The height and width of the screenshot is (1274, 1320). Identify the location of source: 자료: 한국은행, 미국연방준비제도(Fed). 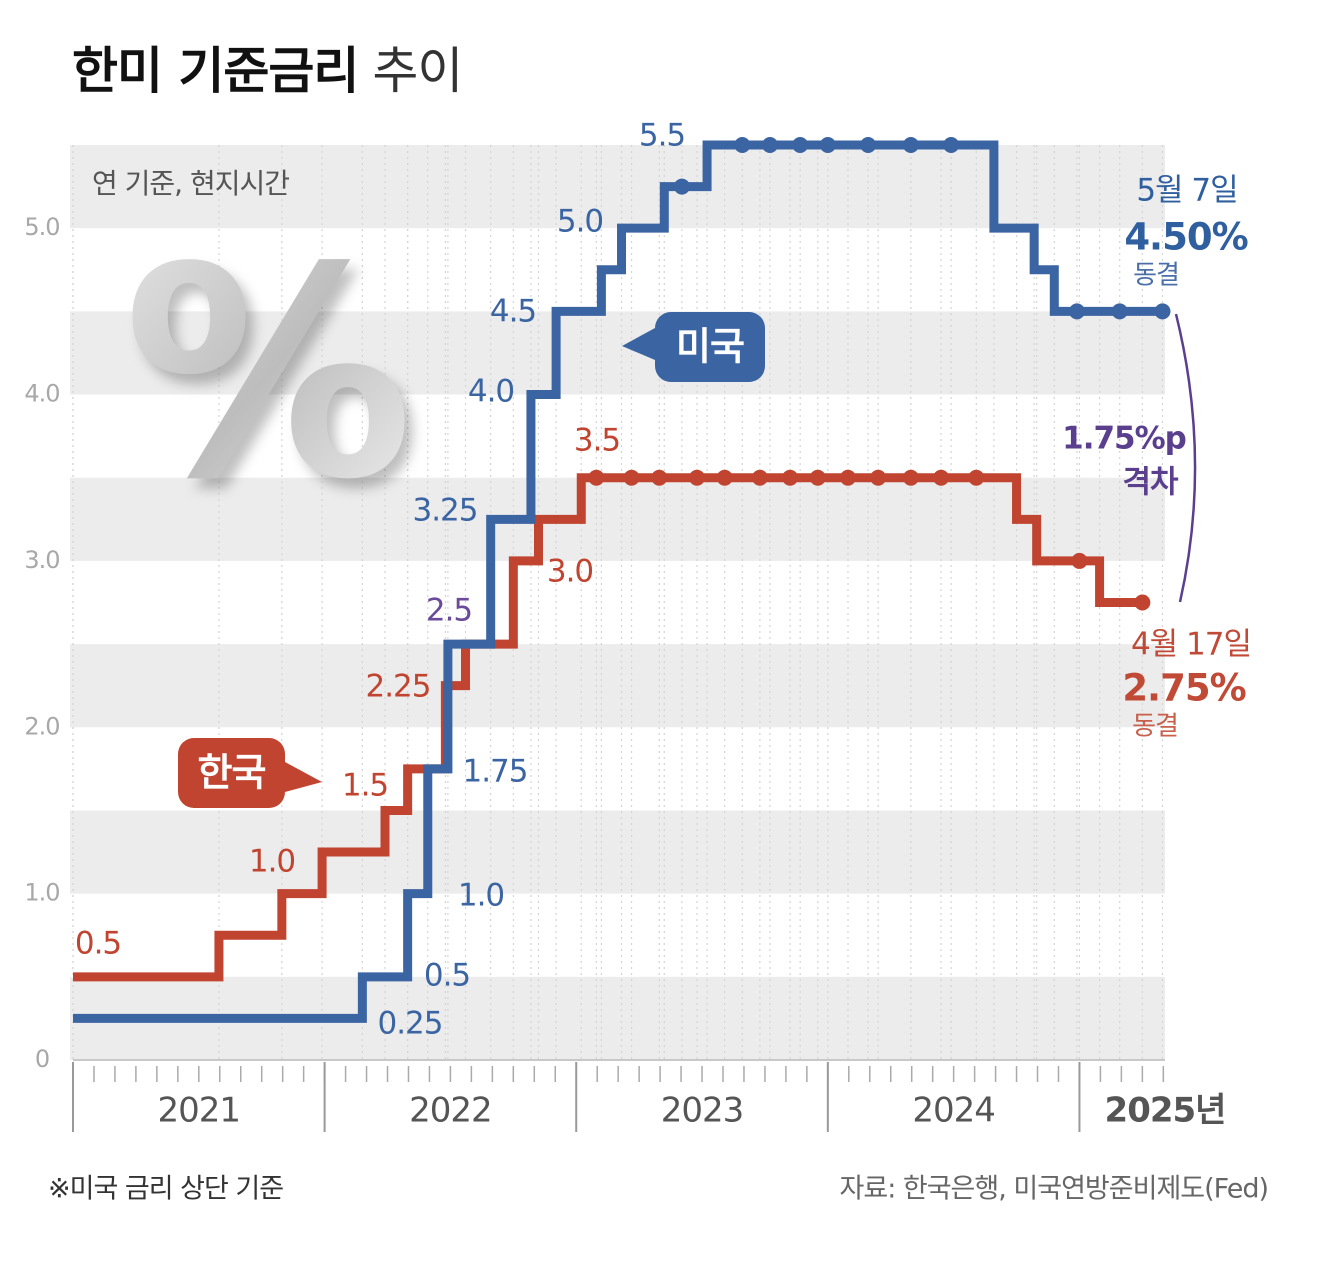
(1054, 1189).